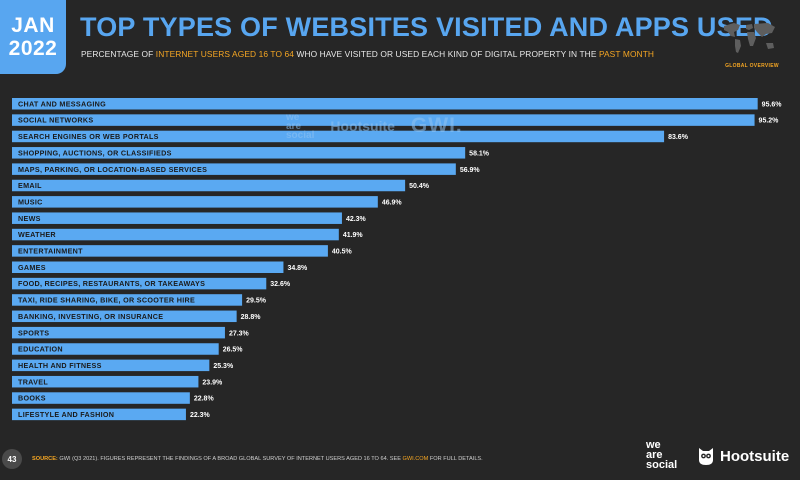 Image resolution: width=800 pixels, height=480 pixels. Describe the element at coordinates (233, 350) in the screenshot. I see `value-label-15: 26.5%` at that location.